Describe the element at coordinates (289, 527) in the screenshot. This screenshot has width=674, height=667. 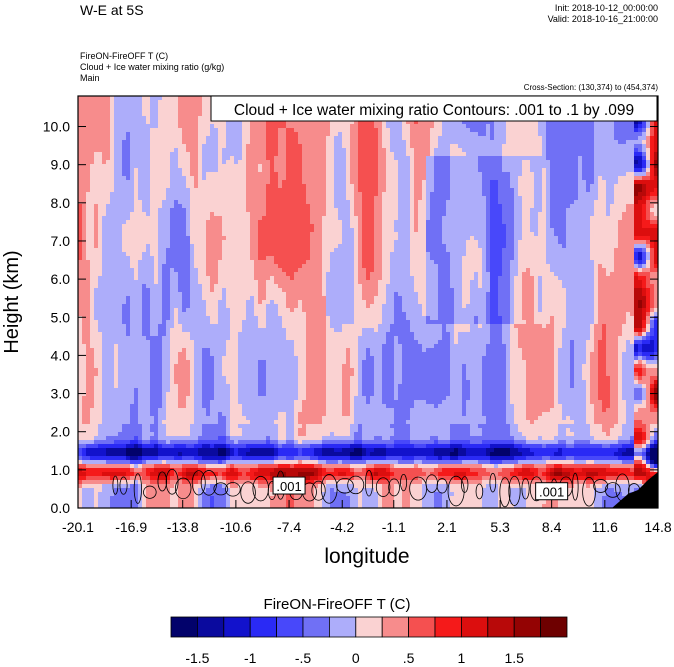
I see `x-tick-label: -7.4` at that location.